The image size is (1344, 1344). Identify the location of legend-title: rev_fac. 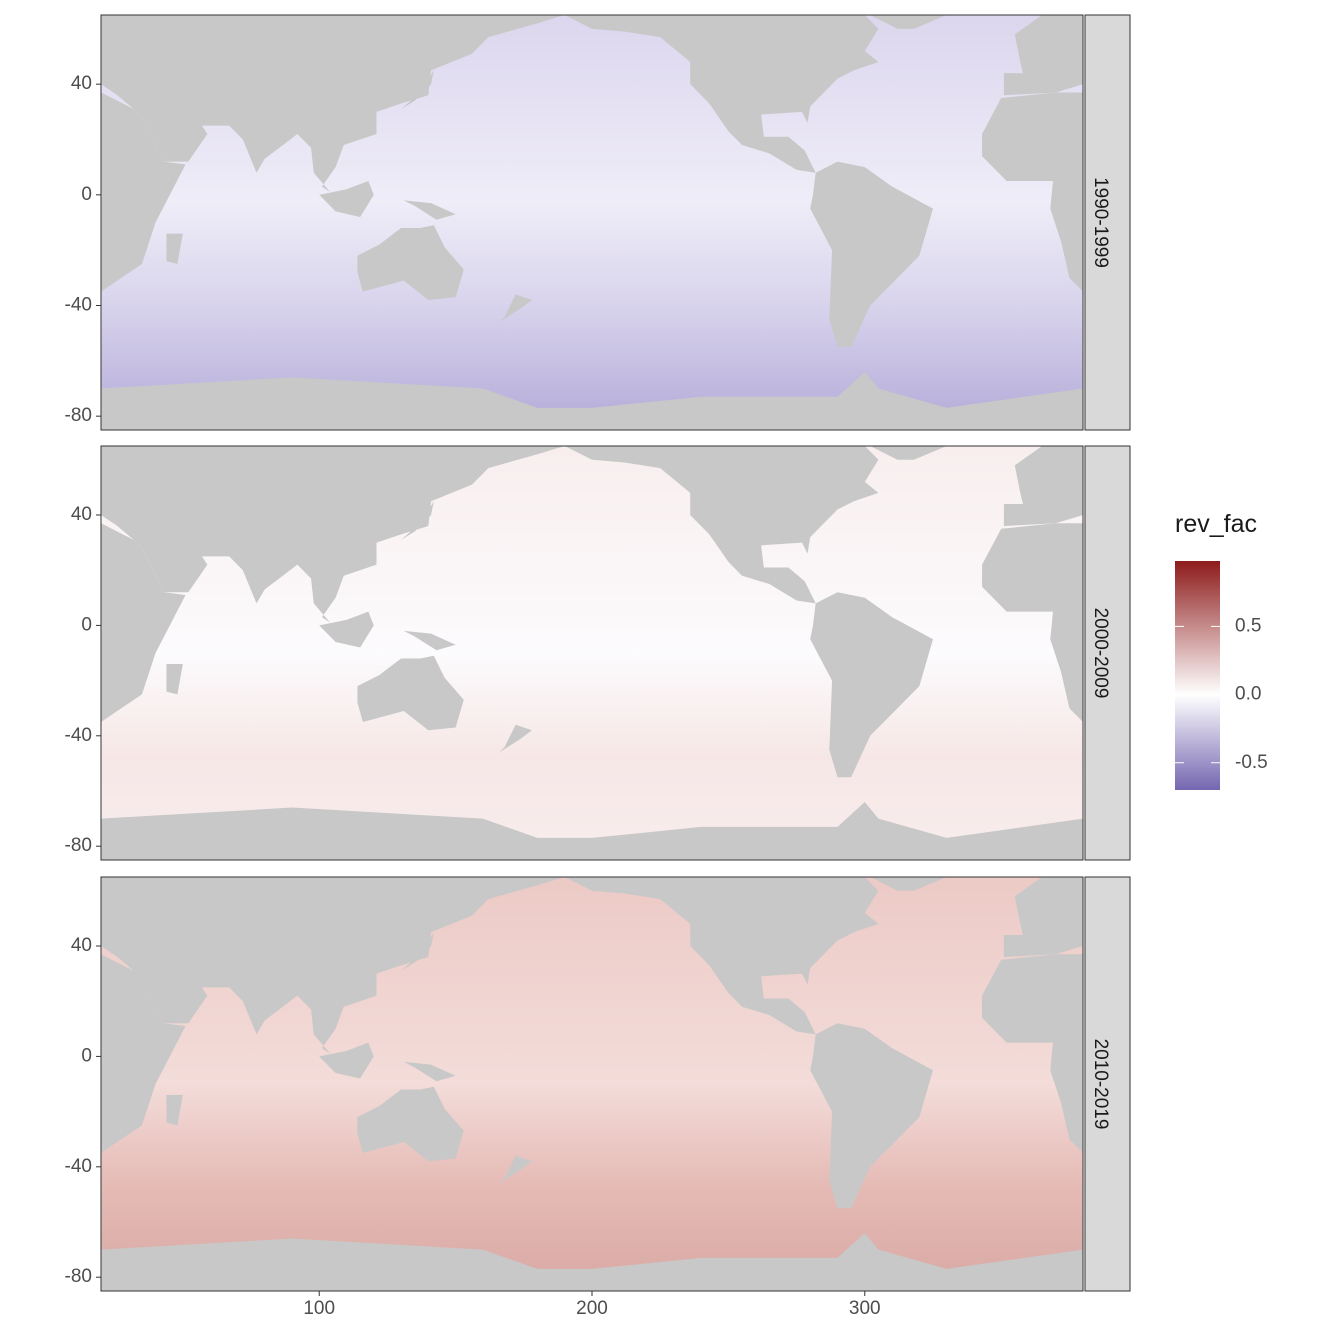
(1216, 524).